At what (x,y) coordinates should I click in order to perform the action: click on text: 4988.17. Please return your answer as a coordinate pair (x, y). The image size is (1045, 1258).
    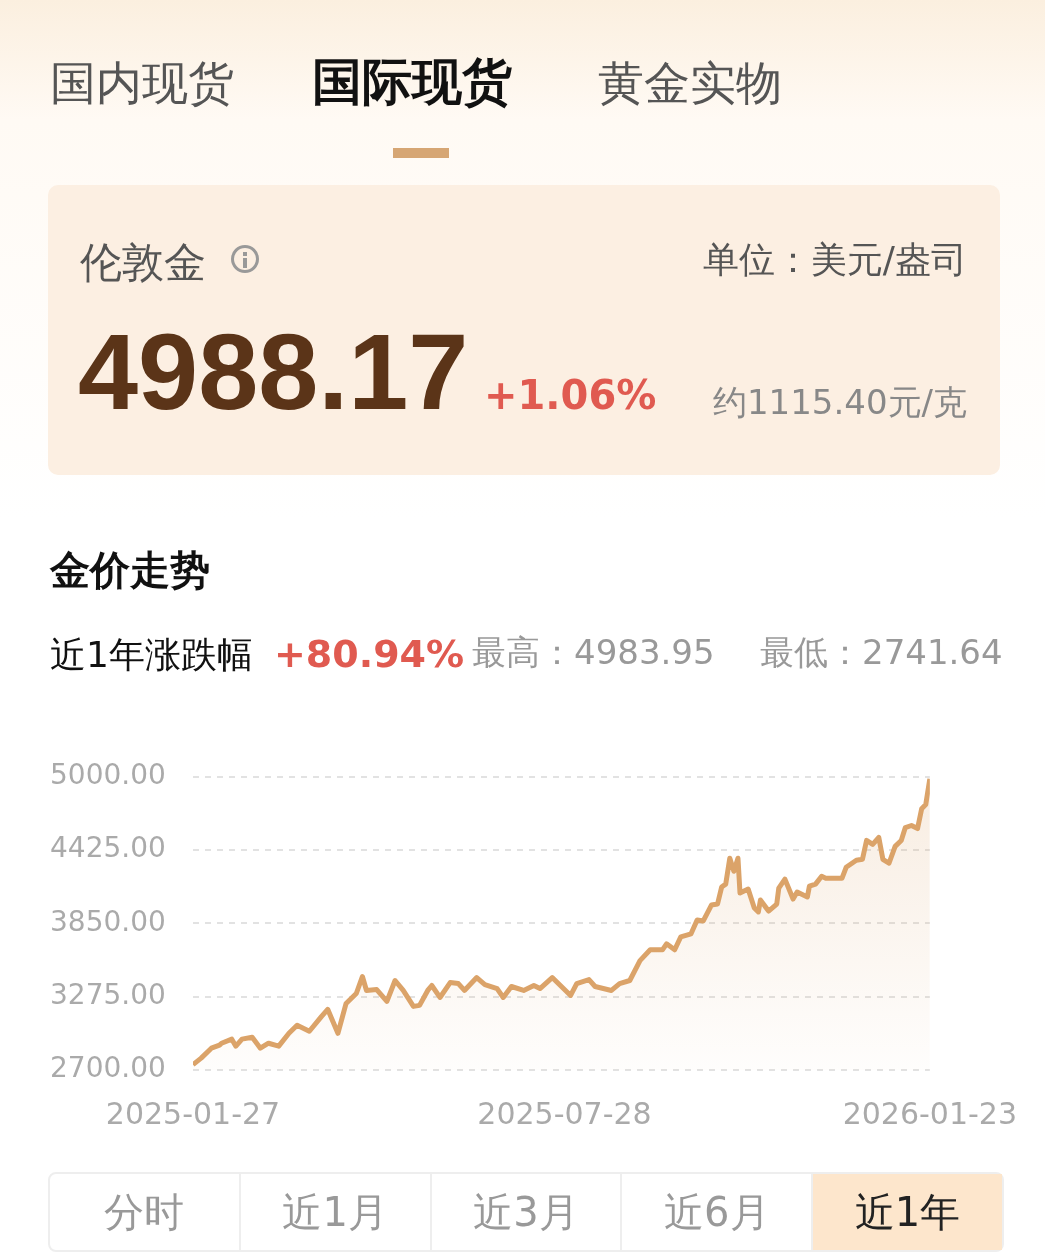
    Looking at the image, I should click on (273, 371).